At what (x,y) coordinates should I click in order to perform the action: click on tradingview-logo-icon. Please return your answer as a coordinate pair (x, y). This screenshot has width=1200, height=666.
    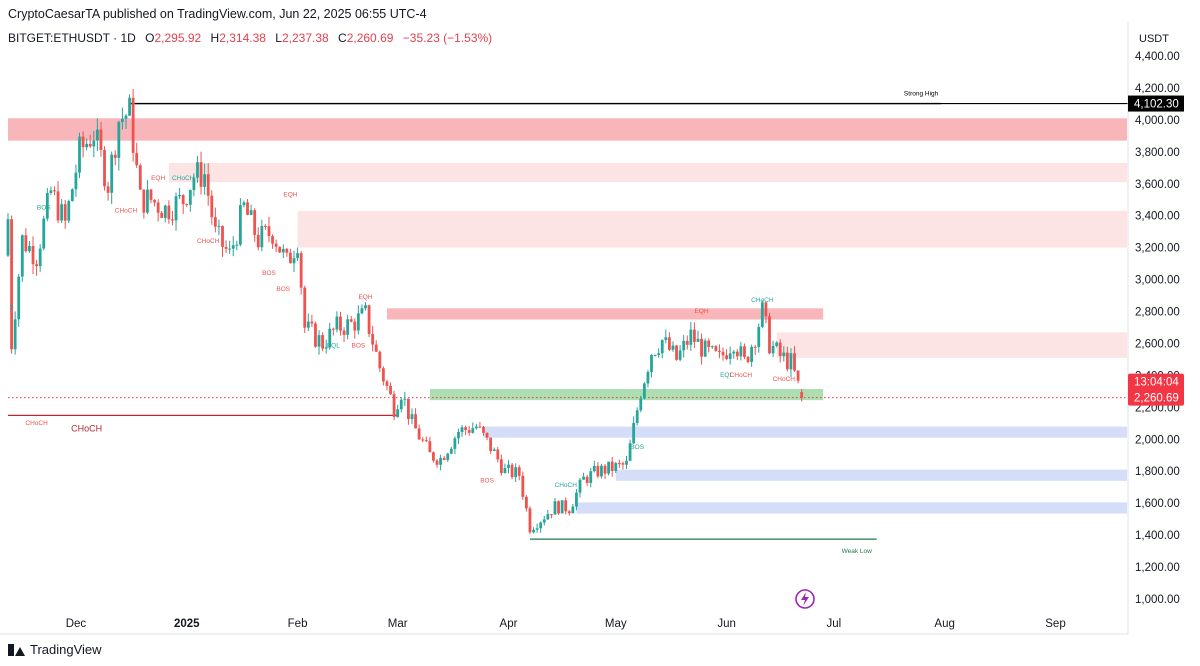
    Looking at the image, I should click on (16, 649).